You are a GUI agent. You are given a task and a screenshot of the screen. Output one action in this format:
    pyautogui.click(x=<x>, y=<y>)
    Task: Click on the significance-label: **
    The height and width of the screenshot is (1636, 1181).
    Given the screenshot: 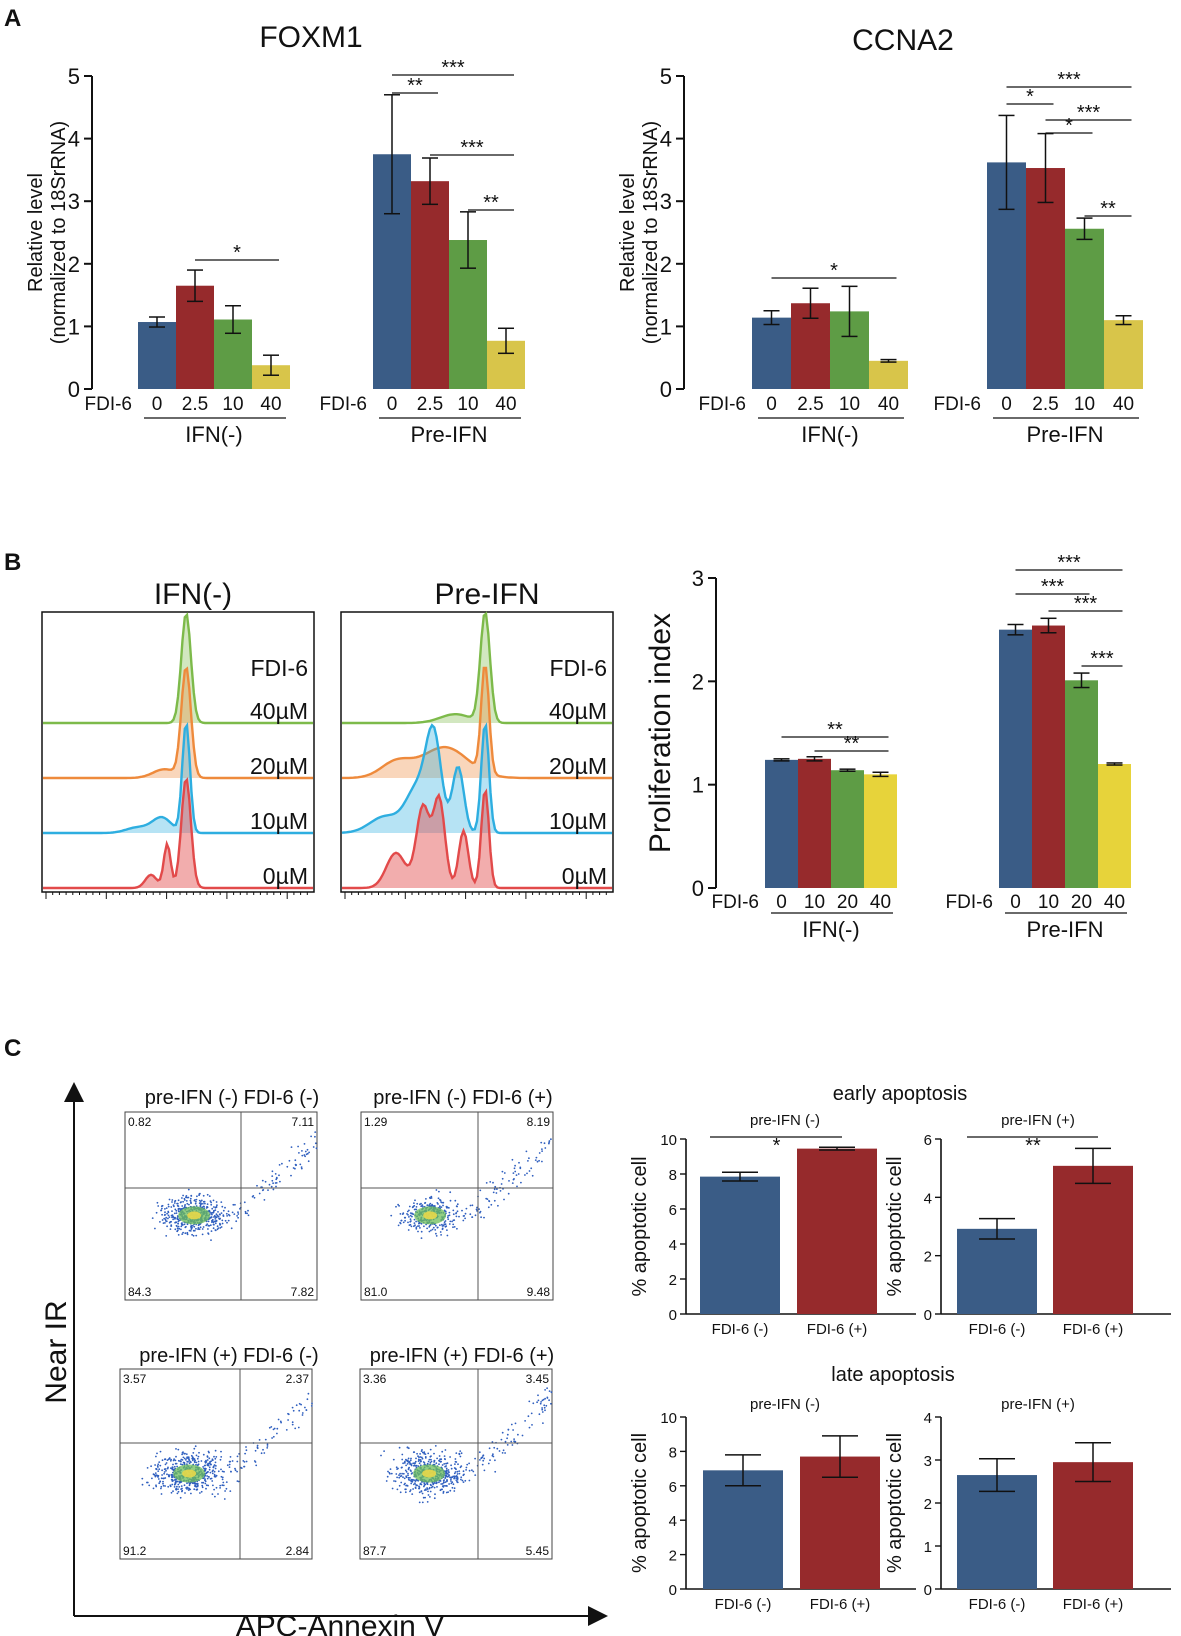 What is the action you would take?
    pyautogui.click(x=852, y=744)
    